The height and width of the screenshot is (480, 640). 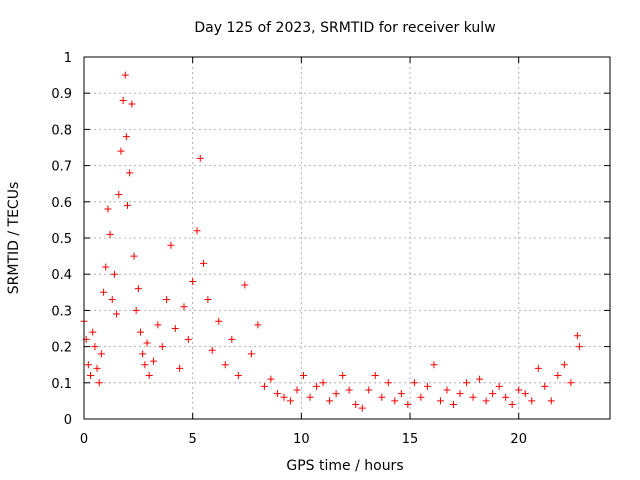 I want to click on x-tick-label: 20, so click(x=518, y=439).